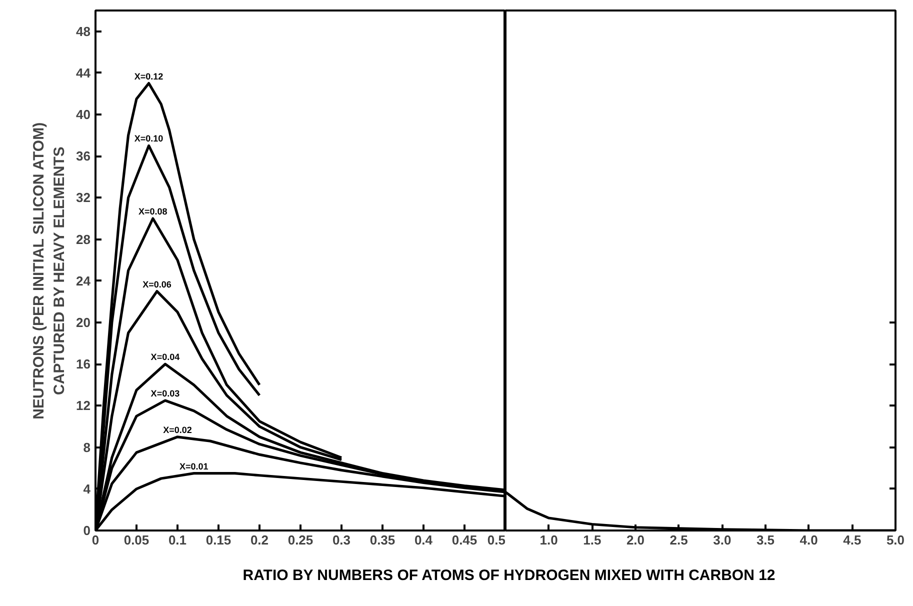 The width and height of the screenshot is (913, 606). I want to click on x-tick-label: 0.5, so click(496, 540).